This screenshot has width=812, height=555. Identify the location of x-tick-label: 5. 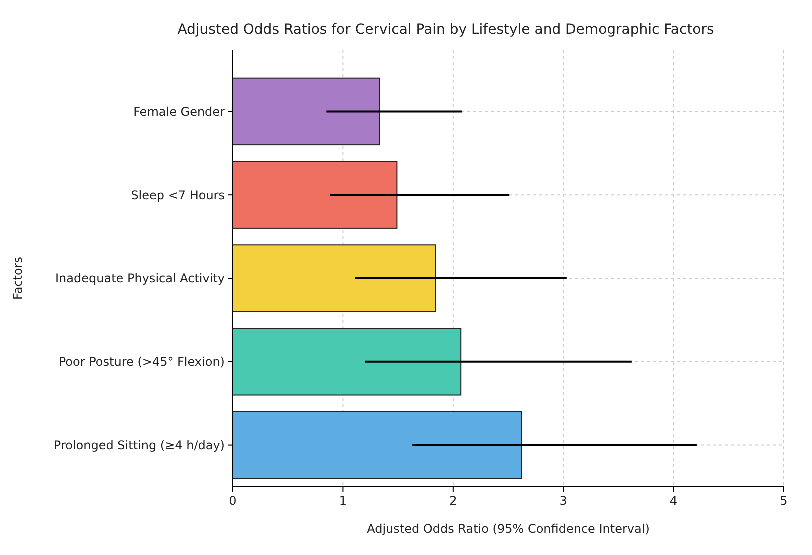
(784, 501).